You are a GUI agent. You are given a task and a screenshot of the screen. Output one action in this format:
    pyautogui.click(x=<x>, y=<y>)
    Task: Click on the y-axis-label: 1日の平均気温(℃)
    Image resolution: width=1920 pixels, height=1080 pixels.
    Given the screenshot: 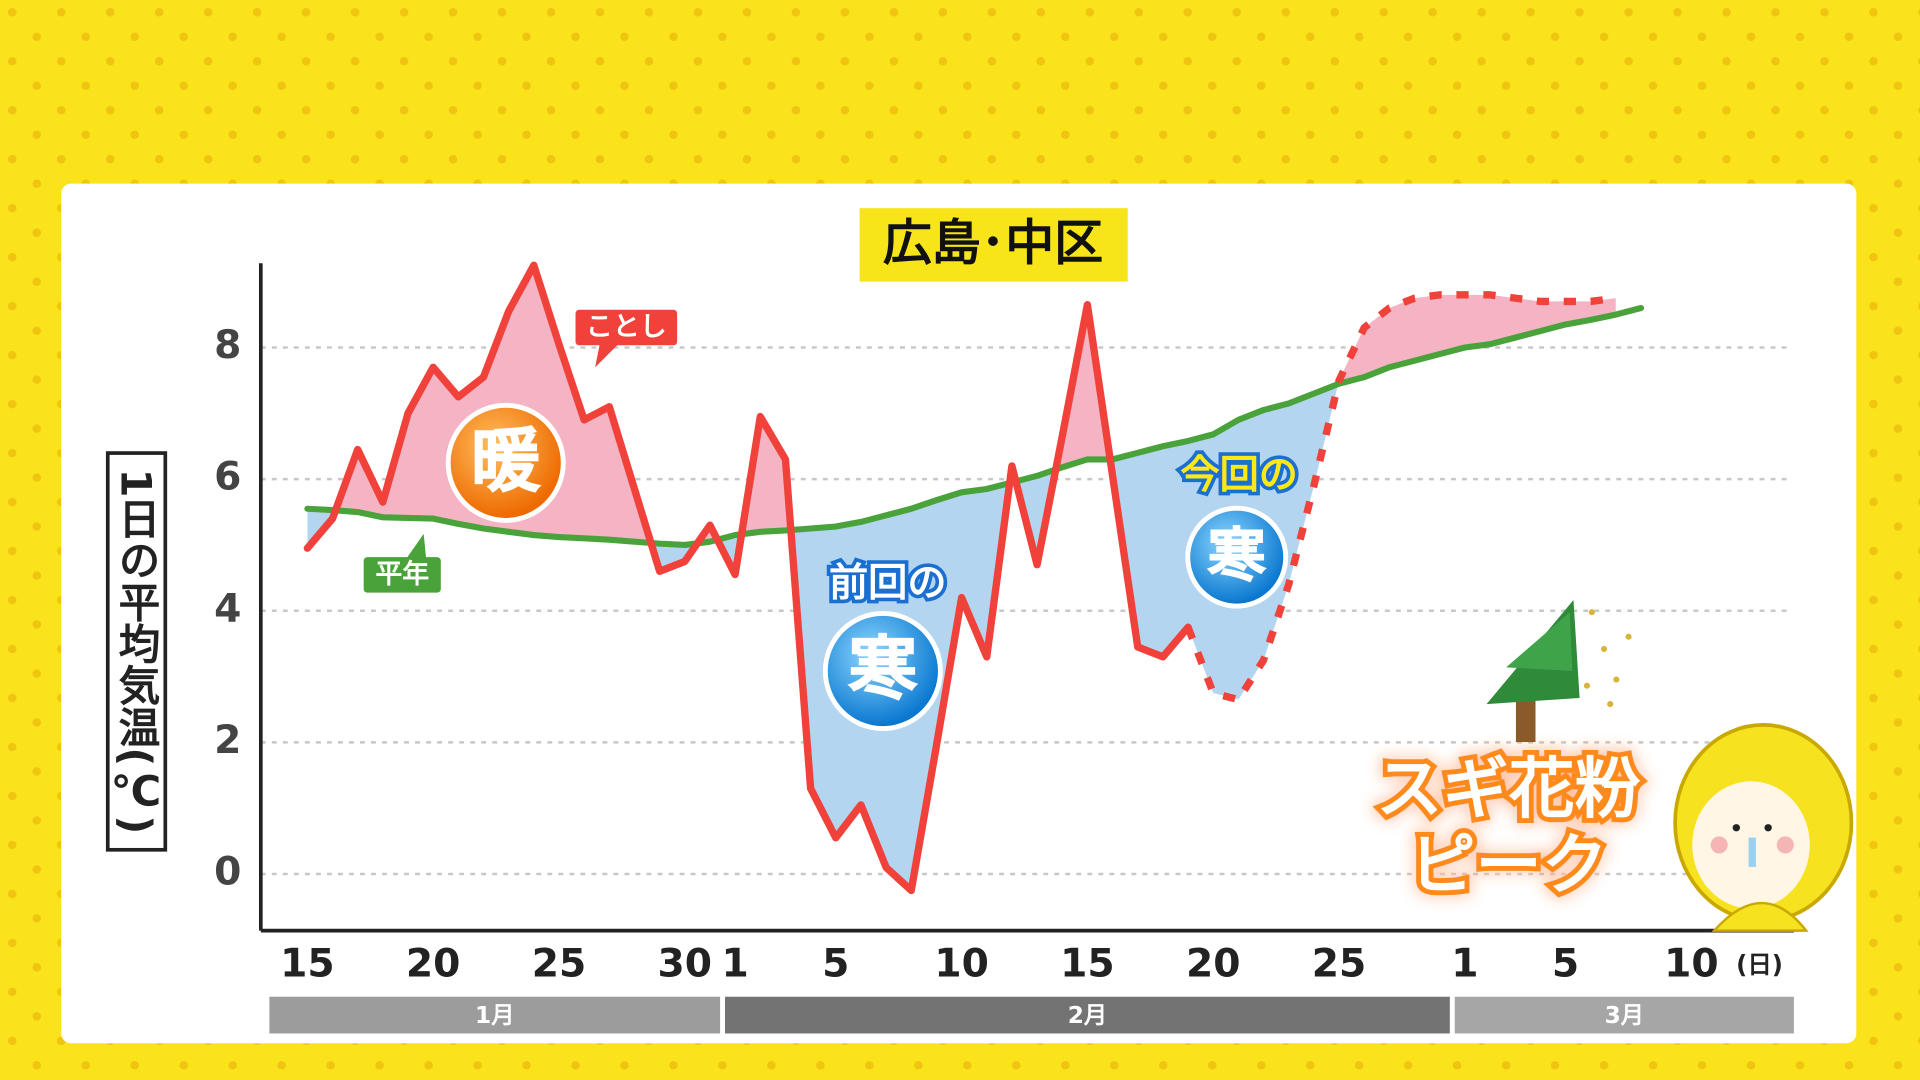 What is the action you would take?
    pyautogui.click(x=135, y=652)
    